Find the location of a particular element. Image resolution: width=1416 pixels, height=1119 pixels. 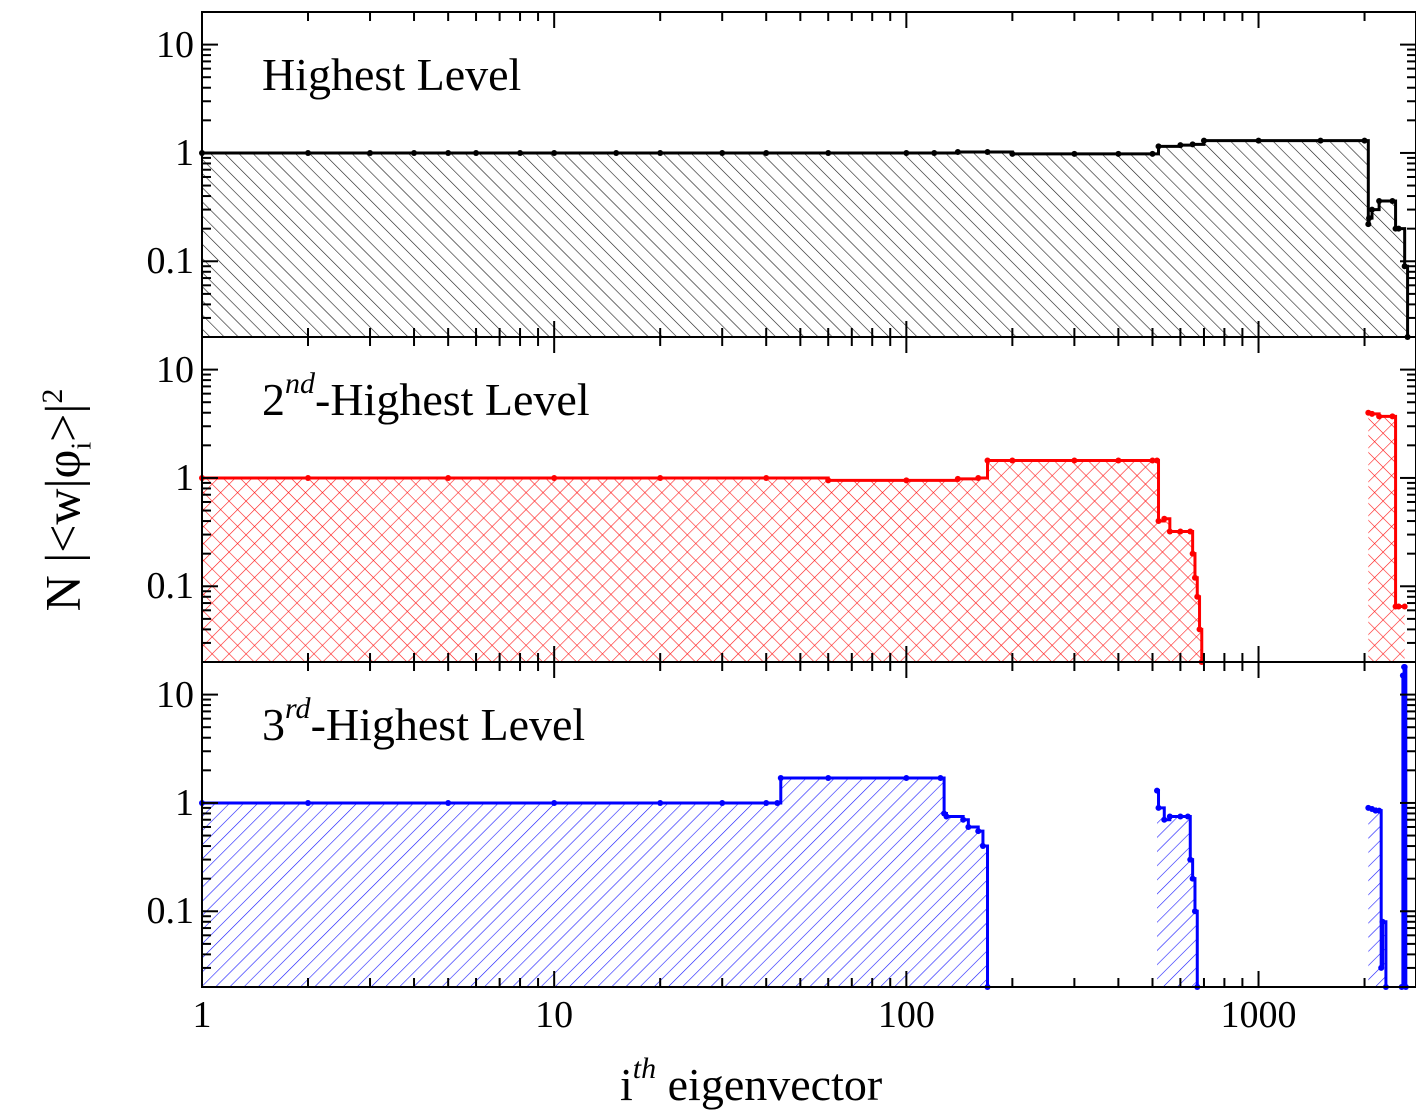

y-axis-label-sup: 2 is located at coordinates (52, 396).